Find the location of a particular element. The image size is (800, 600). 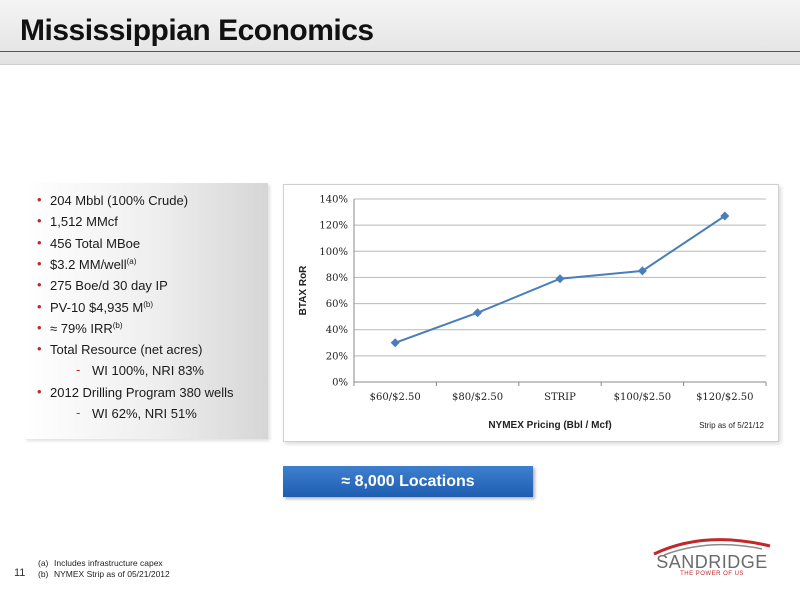

title-divider is located at coordinates (400, 51).